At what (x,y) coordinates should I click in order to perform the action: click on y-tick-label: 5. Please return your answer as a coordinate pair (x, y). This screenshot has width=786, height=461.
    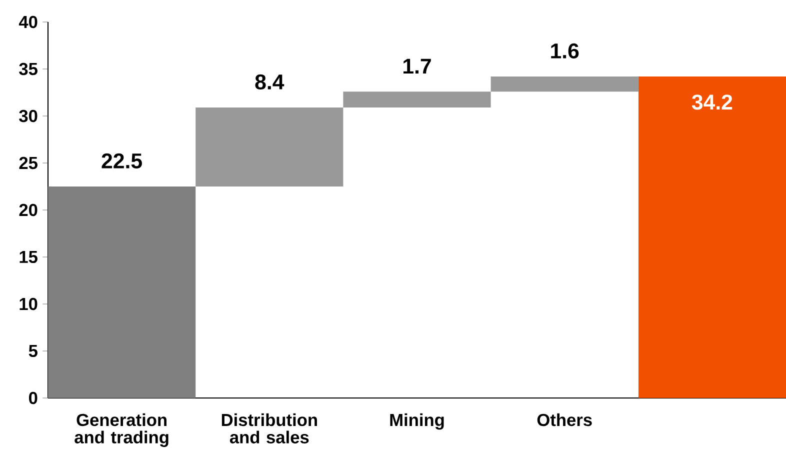
    Looking at the image, I should click on (33, 351).